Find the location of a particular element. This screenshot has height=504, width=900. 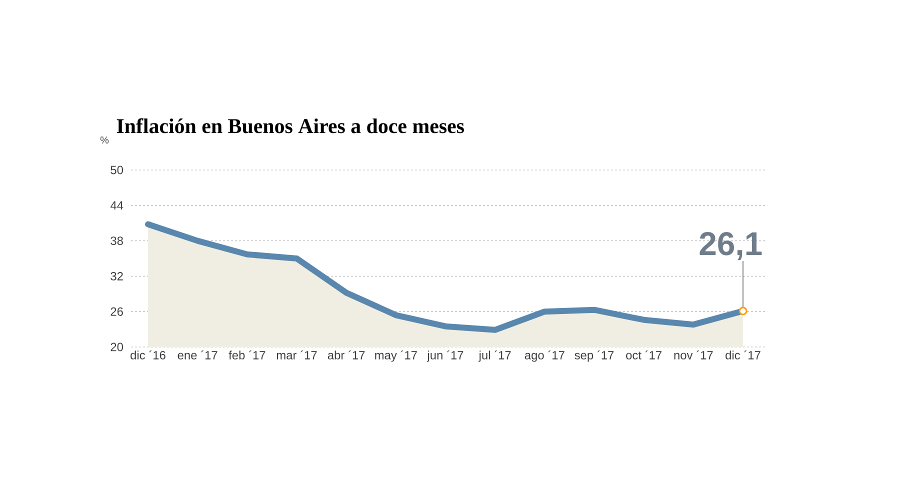

annotation: 26,1 is located at coordinates (731, 246).